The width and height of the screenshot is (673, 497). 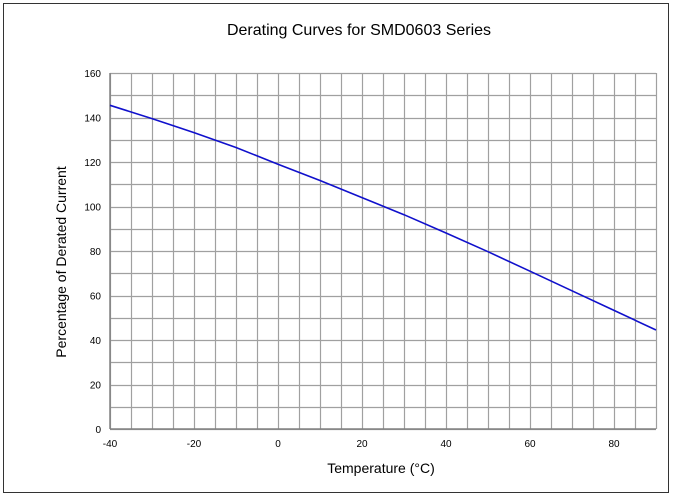 I want to click on x-tick-label: 40, so click(x=446, y=444).